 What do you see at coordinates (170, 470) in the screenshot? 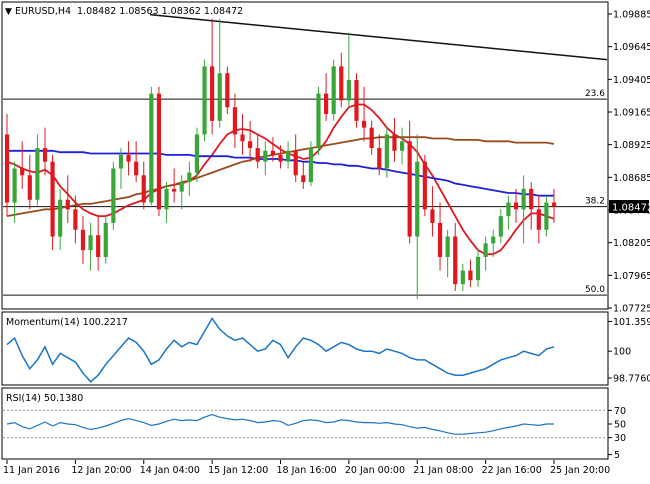
I see `time-tick-label: 14 Jan 04:00` at bounding box center [170, 470].